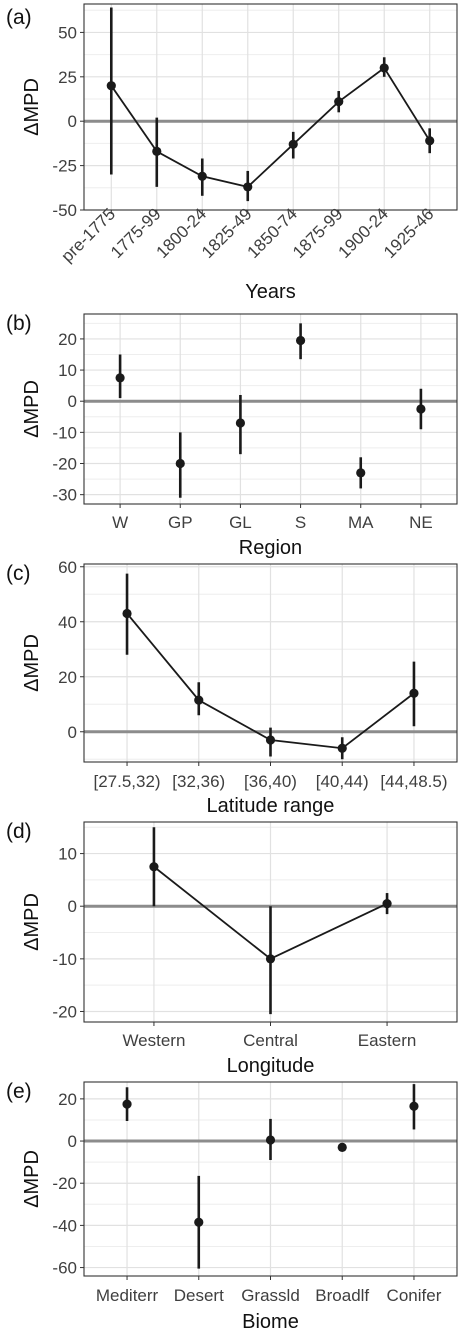 Image resolution: width=464 pixels, height=1336 pixels. What do you see at coordinates (64, 1225) in the screenshot?
I see `y-tick-label: -40` at bounding box center [64, 1225].